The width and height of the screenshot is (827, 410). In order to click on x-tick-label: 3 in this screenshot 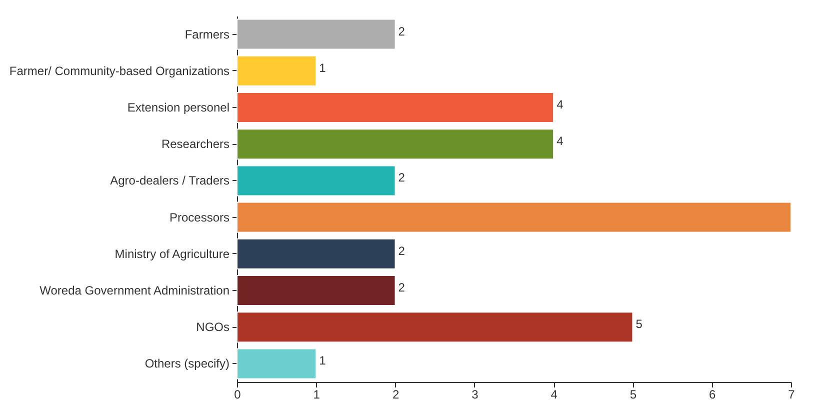, I will do `click(475, 395)`.